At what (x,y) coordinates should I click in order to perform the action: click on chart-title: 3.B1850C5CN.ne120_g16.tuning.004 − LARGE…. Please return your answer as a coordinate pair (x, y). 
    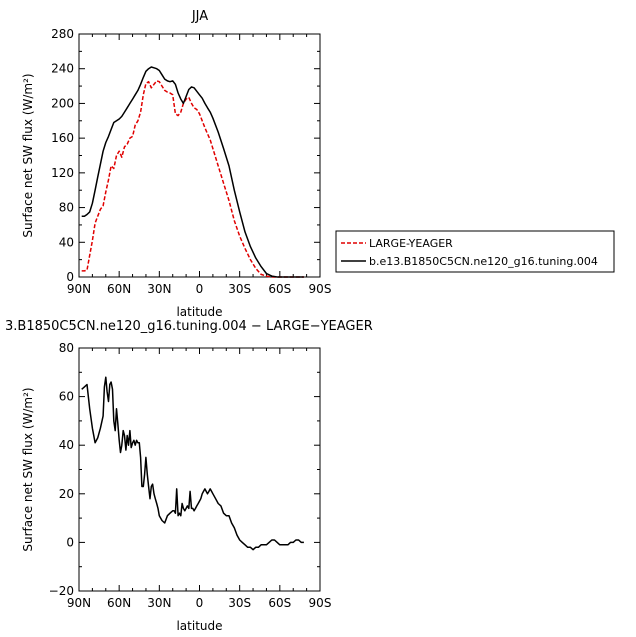
    Looking at the image, I should click on (189, 326).